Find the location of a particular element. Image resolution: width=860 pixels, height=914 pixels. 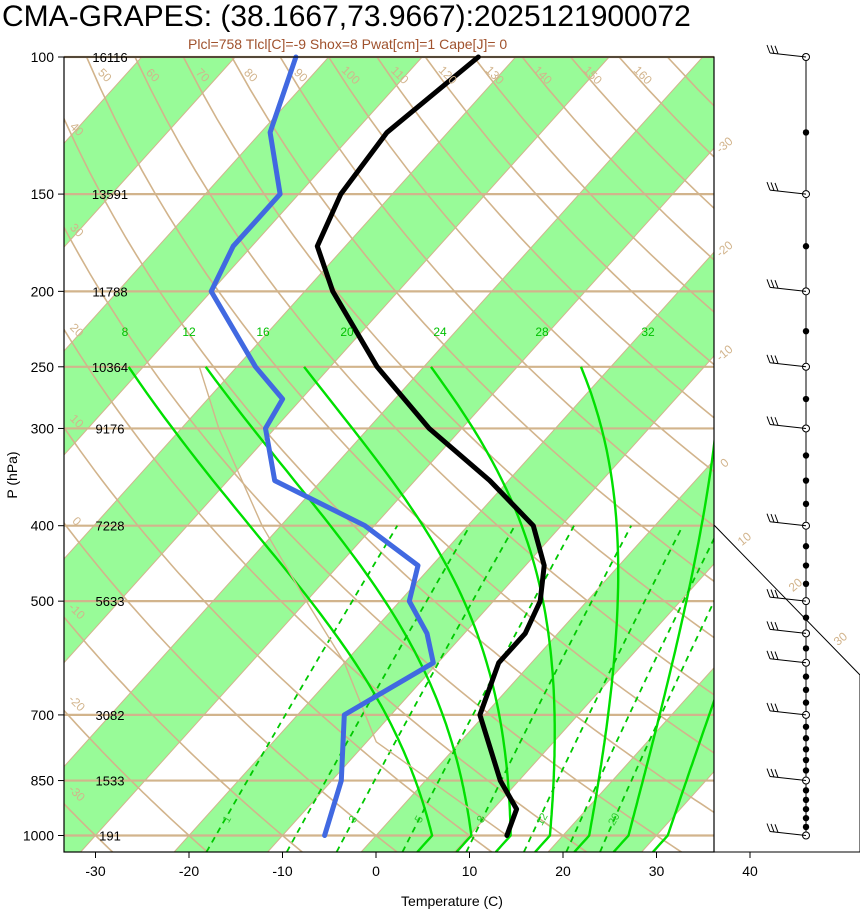

isotherm-label: 30 is located at coordinates (840, 639).